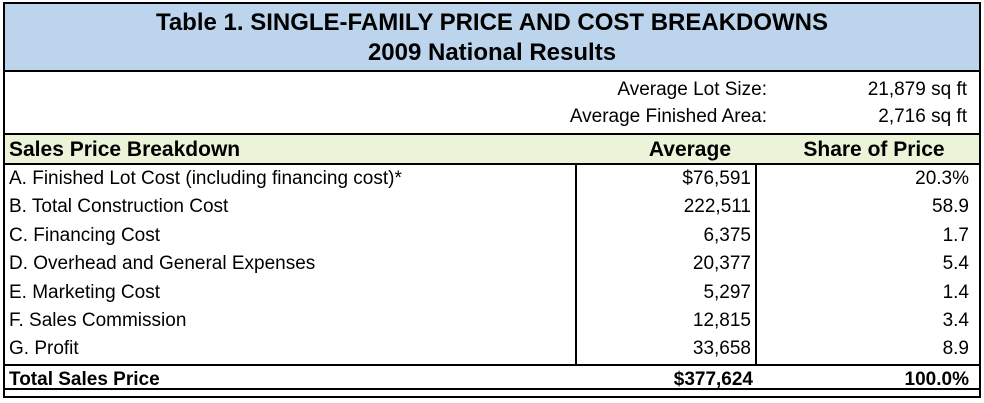  Describe the element at coordinates (950, 207) in the screenshot. I see `row-share: 58.9` at that location.